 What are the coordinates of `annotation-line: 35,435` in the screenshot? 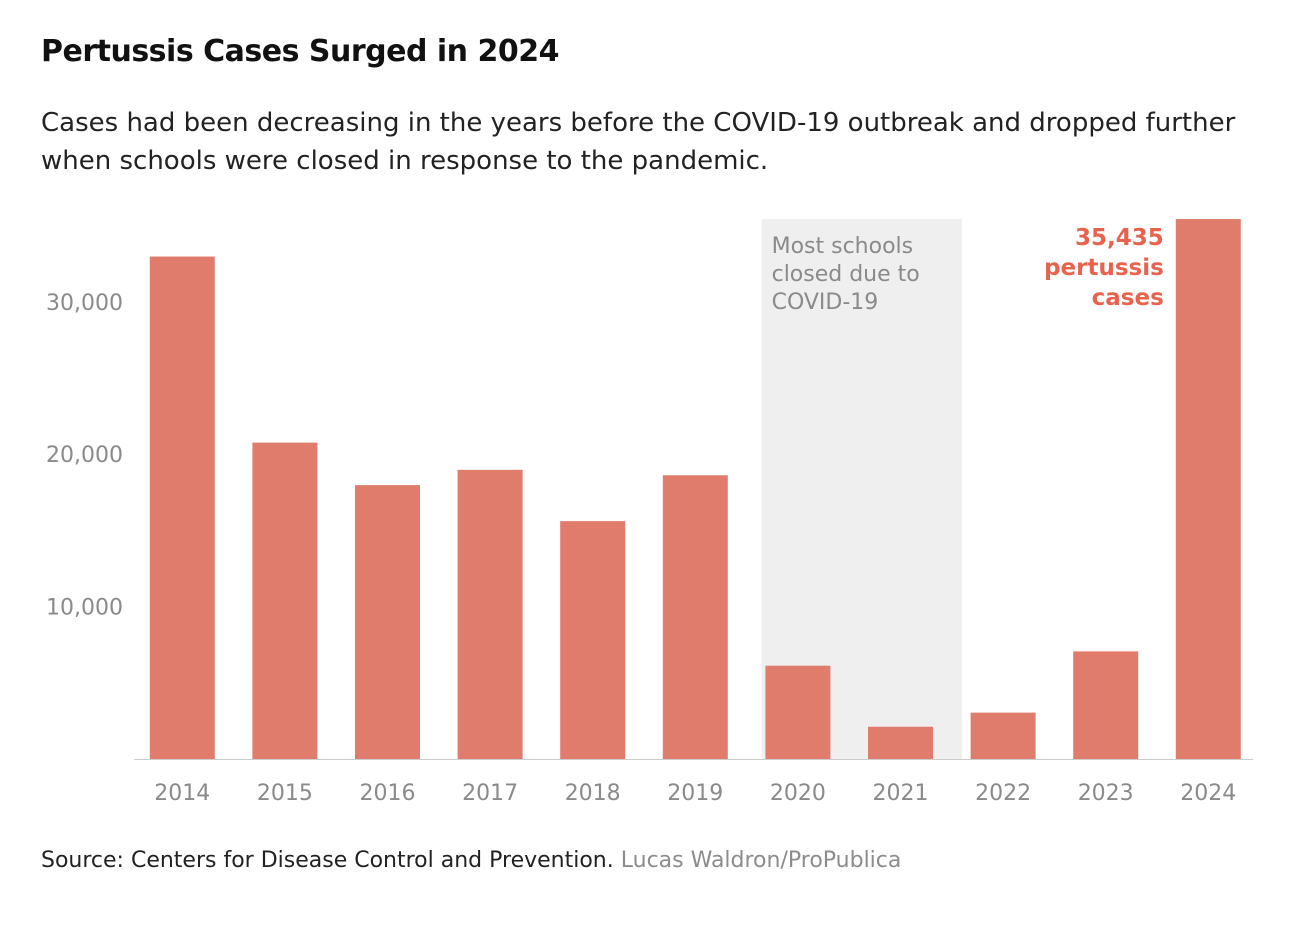 It's located at (1119, 238).